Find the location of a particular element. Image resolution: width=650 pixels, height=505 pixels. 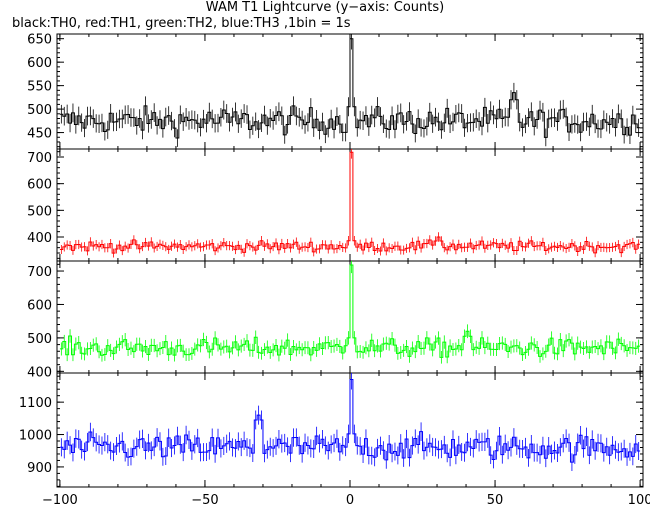

y-tick-label: 1000 is located at coordinates (35, 436).